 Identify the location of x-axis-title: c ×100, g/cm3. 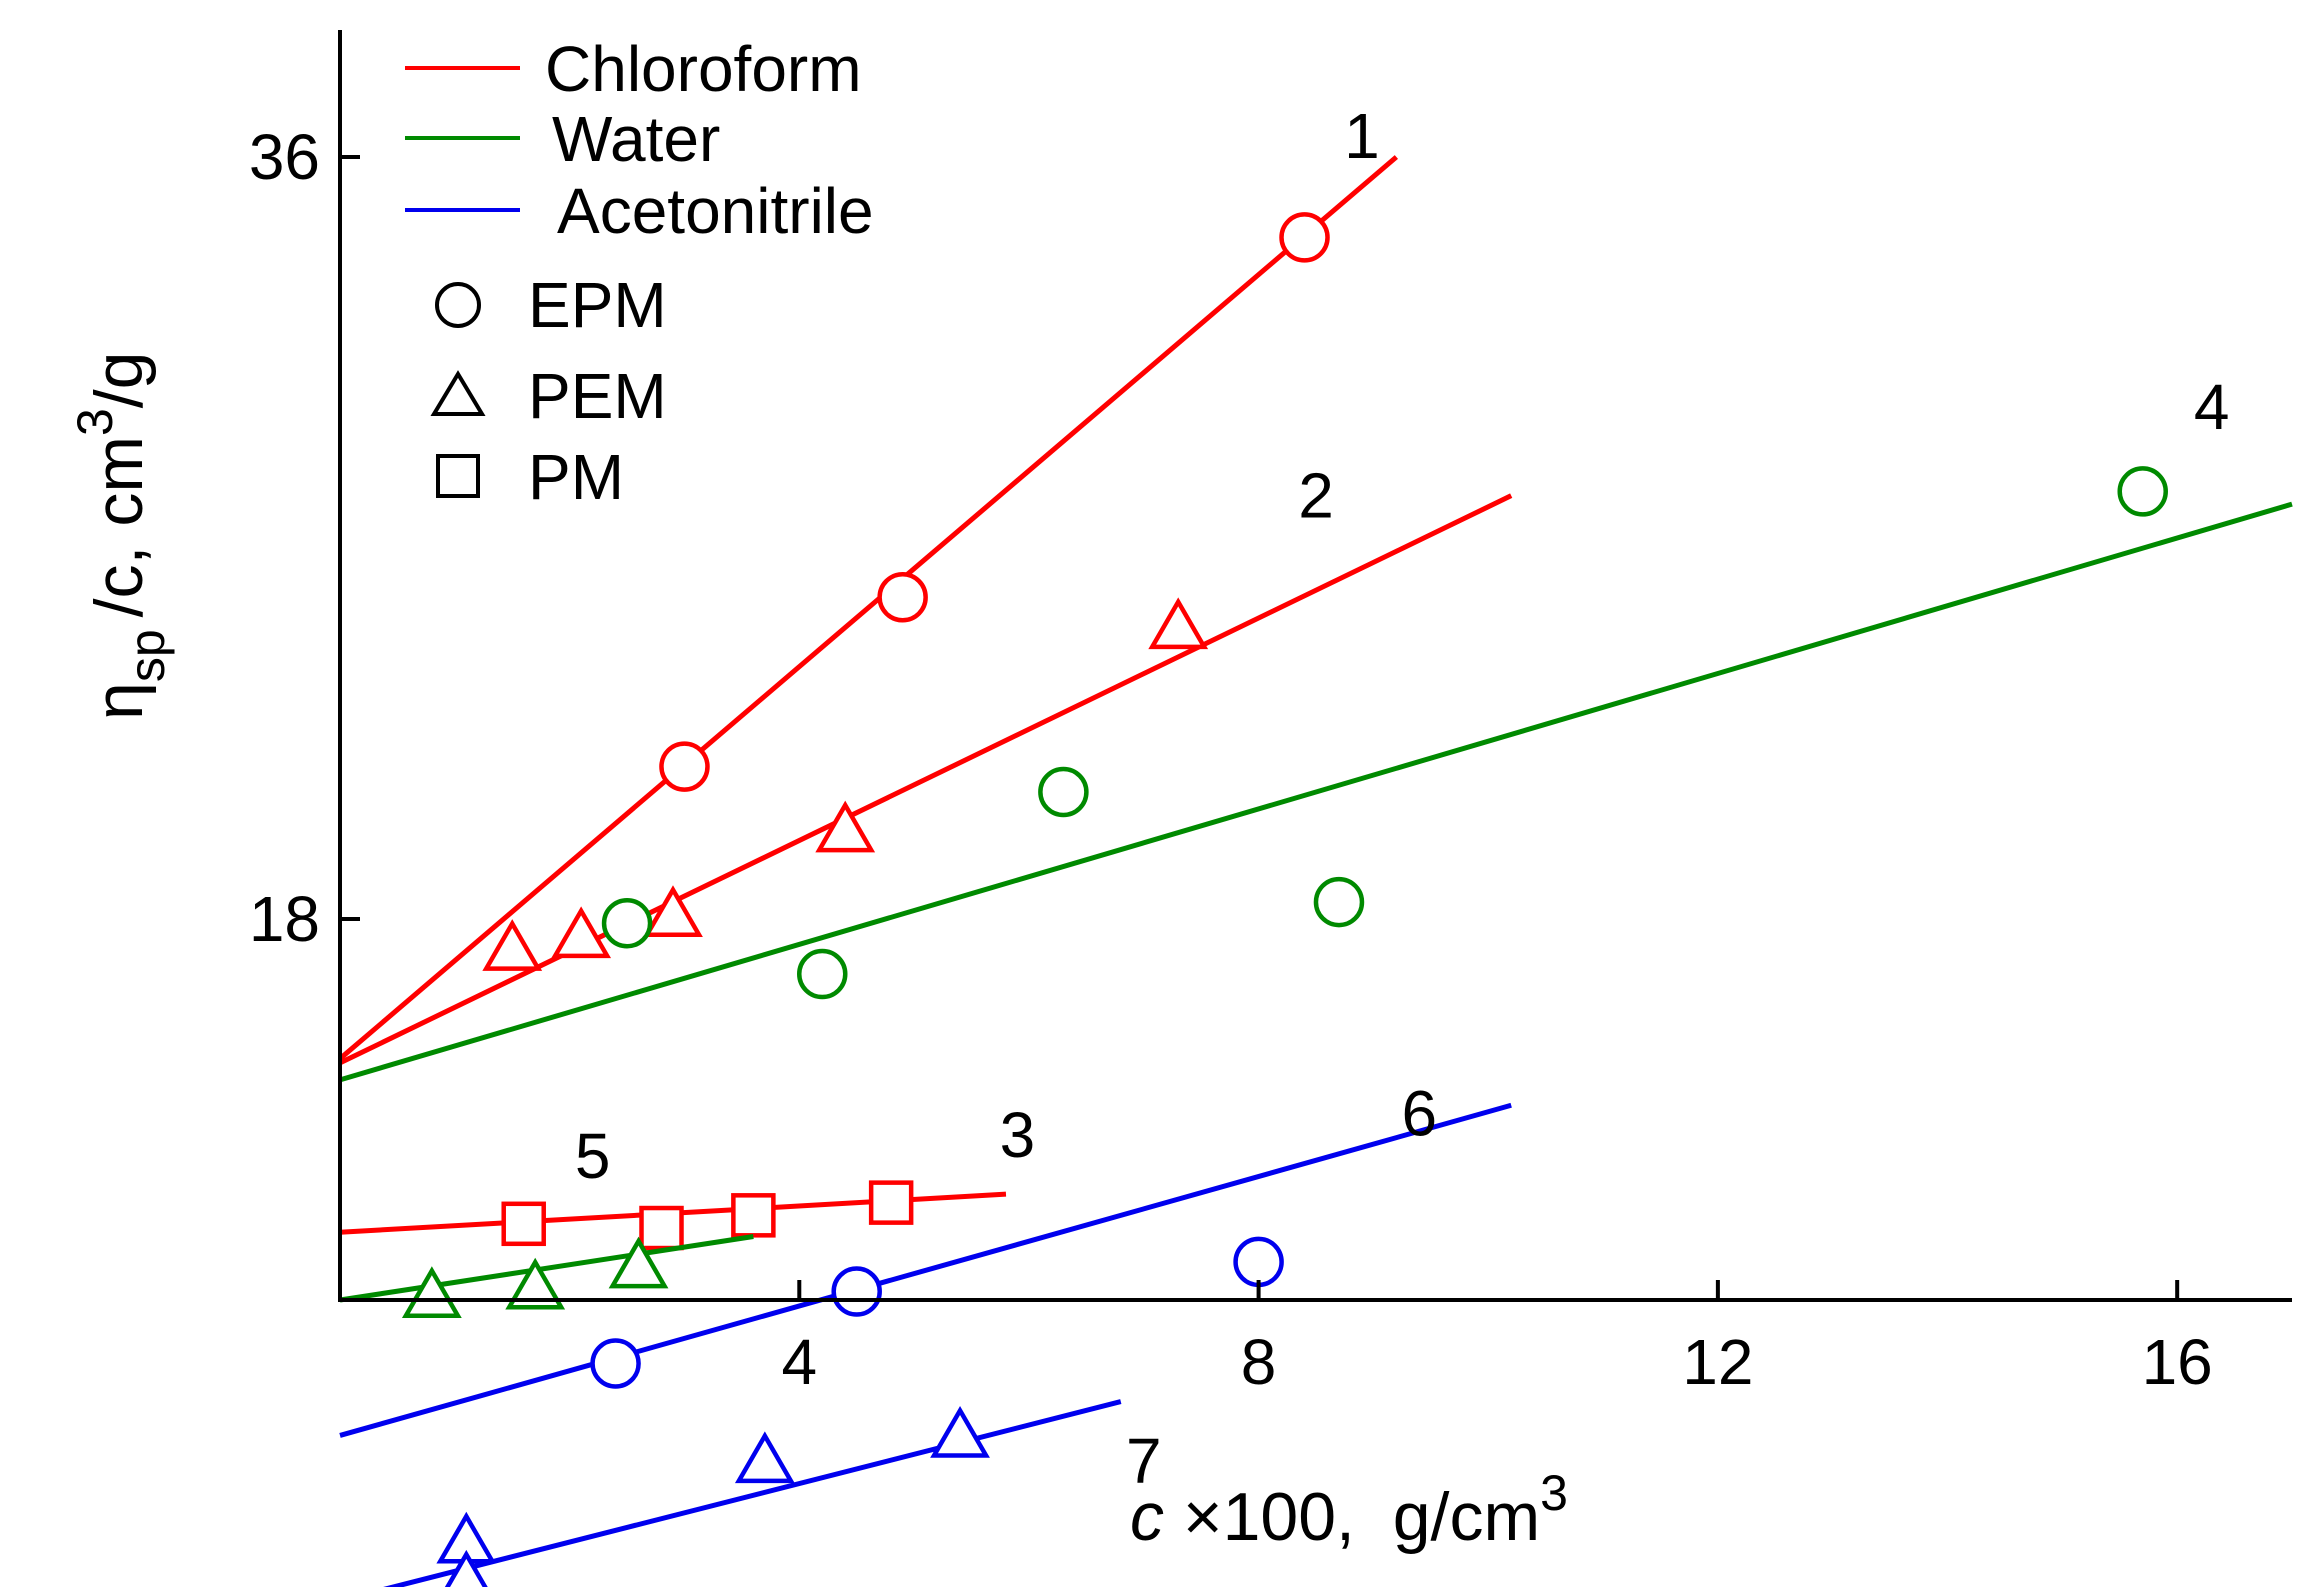
(1349, 1510).